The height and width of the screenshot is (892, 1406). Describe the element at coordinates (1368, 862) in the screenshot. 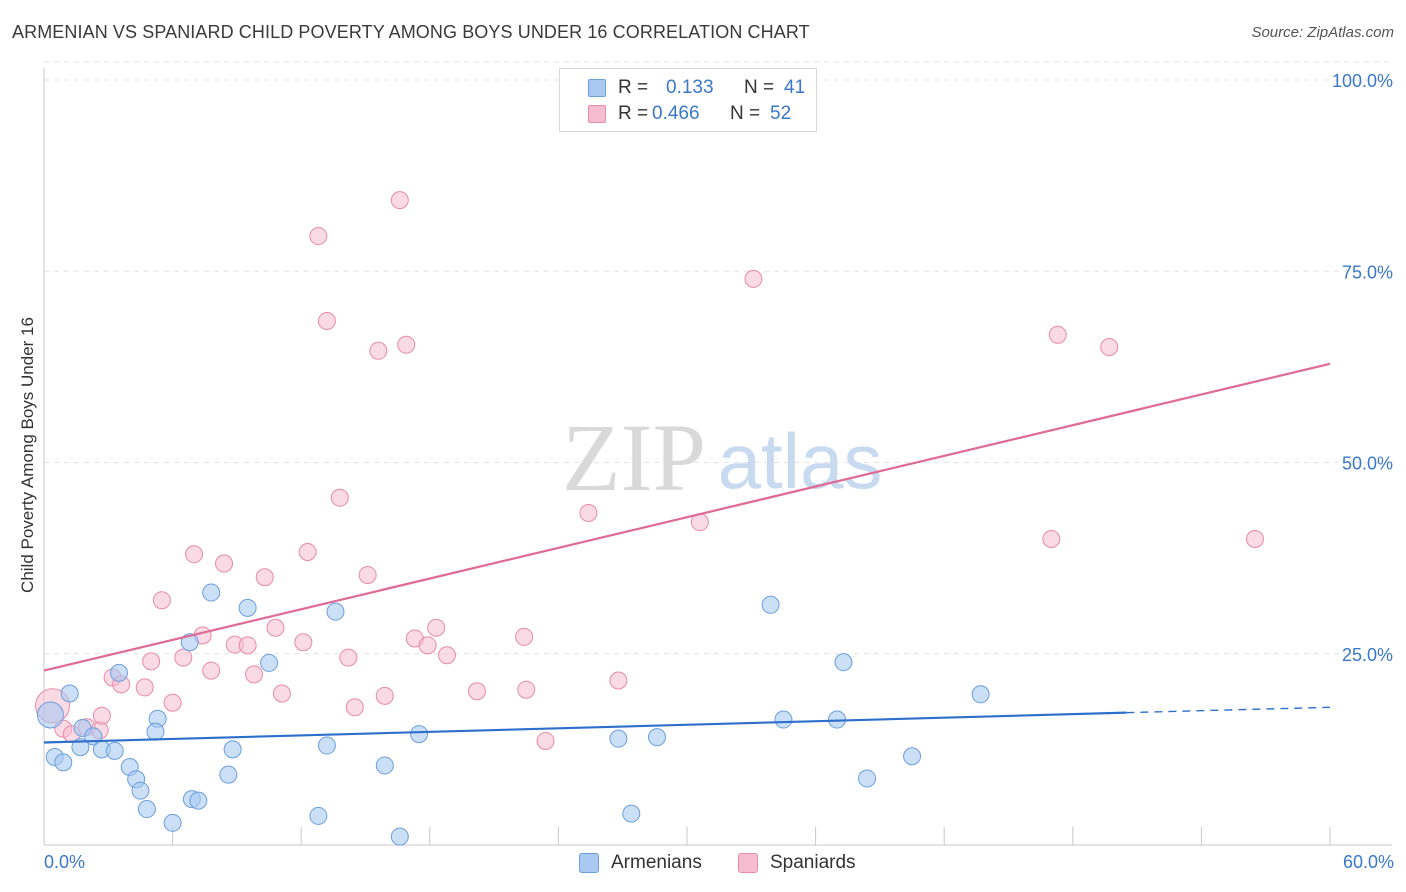

I see `x-tick-label-max: 60.0%` at that location.